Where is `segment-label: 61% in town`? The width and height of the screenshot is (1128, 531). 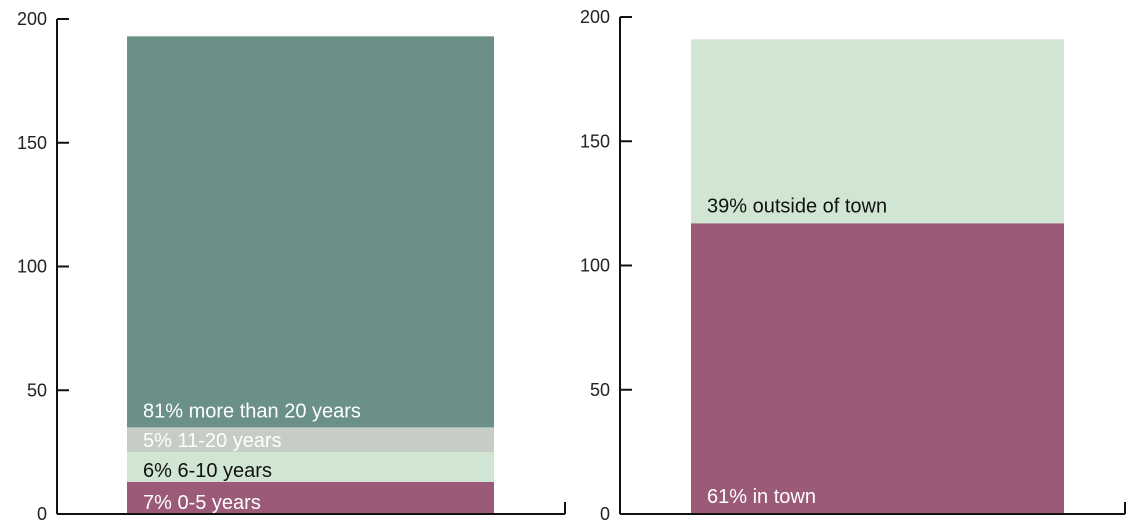
segment-label: 61% in town is located at coordinates (761, 497).